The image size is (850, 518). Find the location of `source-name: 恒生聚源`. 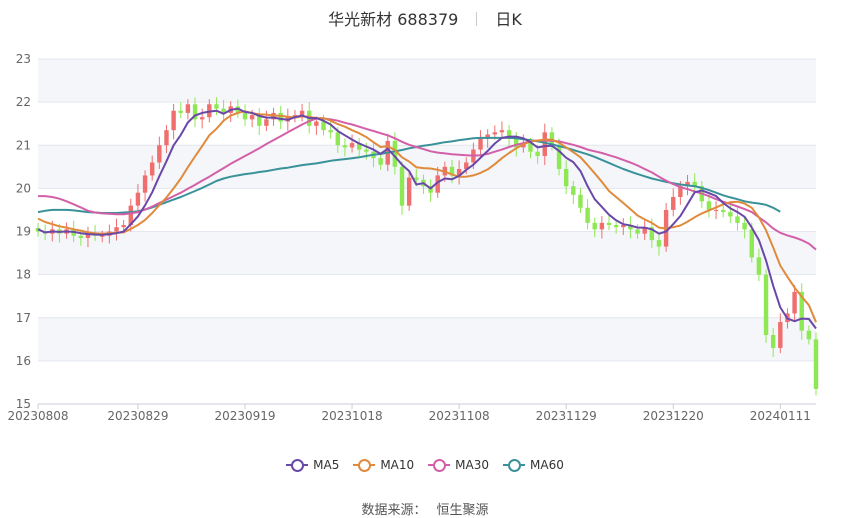

source-name: 恒生聚源 is located at coordinates (462, 510).